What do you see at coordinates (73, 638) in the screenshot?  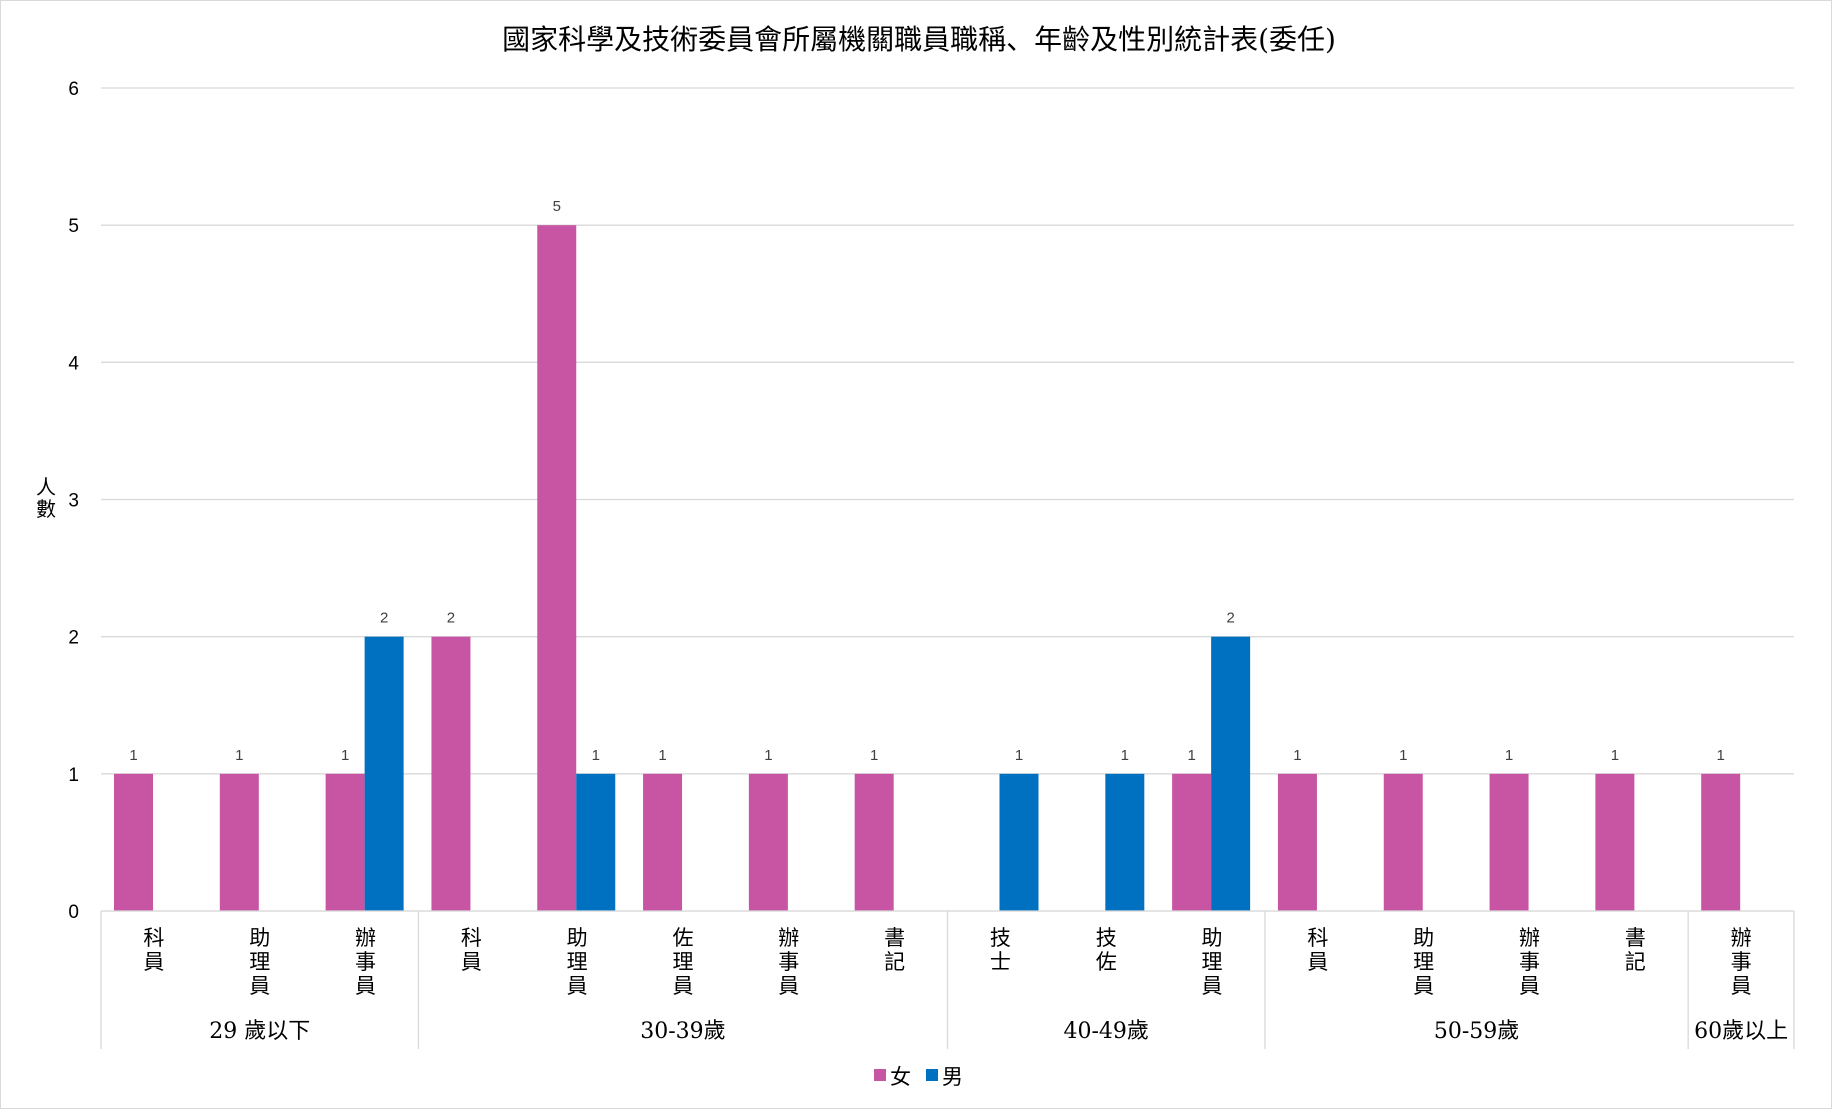 I see `y-tick-label: 2` at bounding box center [73, 638].